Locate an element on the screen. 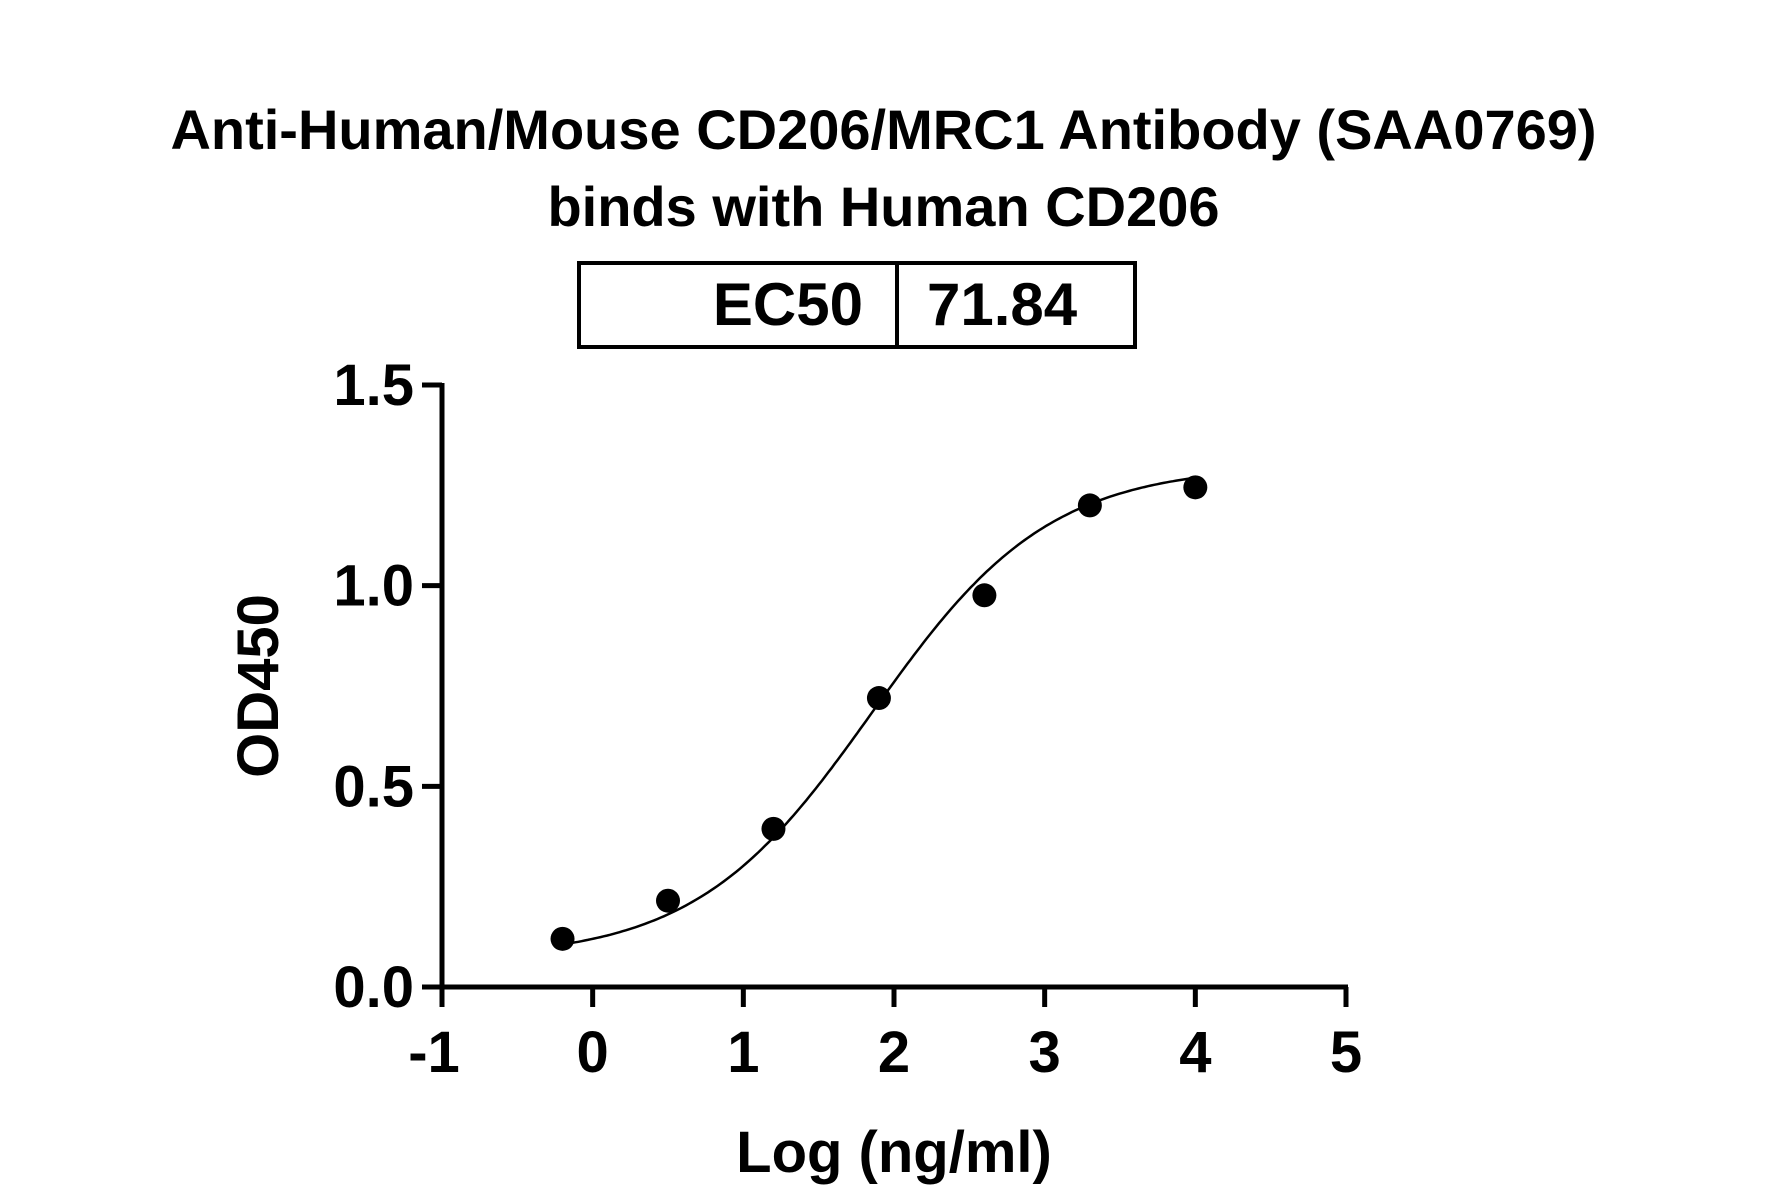 Image resolution: width=1767 pixels, height=1197 pixels. chart-subtitle: binds with Human CD206 is located at coordinates (883, 206).